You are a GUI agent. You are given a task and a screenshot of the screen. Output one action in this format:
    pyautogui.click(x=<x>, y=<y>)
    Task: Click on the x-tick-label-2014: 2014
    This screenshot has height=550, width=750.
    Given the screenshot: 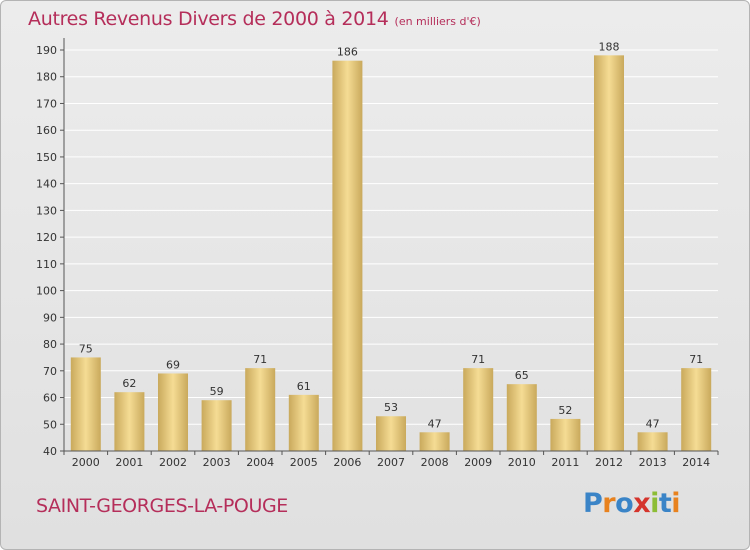 What is the action you would take?
    pyautogui.click(x=696, y=462)
    